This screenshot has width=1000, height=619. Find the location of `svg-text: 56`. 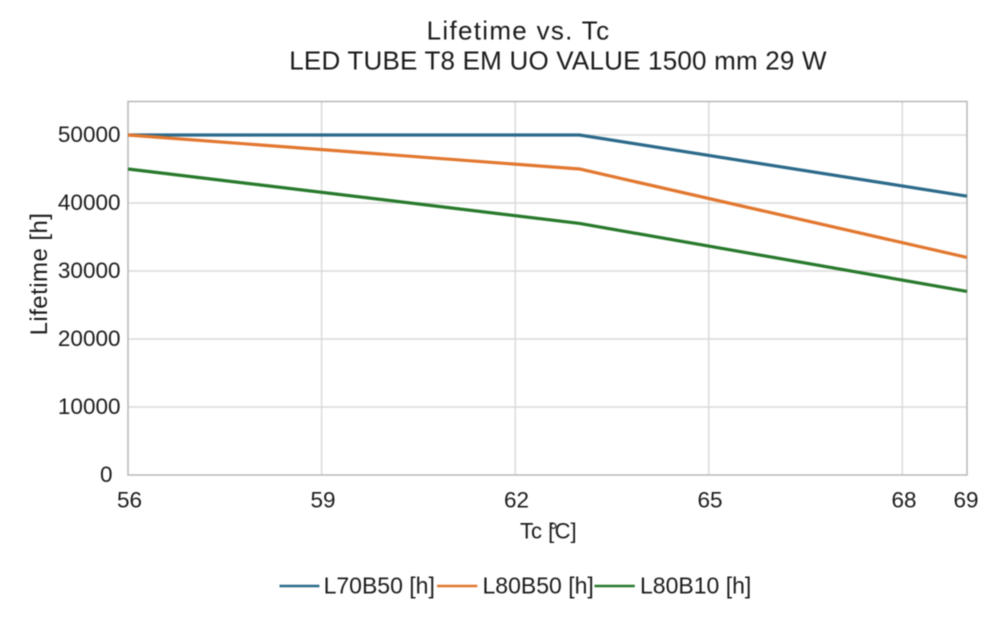

svg-text: 56 is located at coordinates (129, 500).